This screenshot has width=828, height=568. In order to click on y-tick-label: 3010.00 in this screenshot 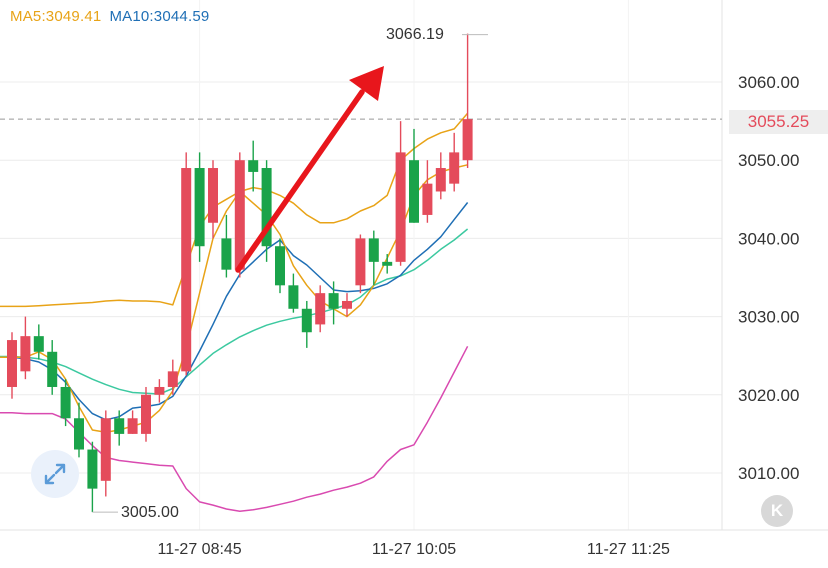, I will do `click(768, 473)`.